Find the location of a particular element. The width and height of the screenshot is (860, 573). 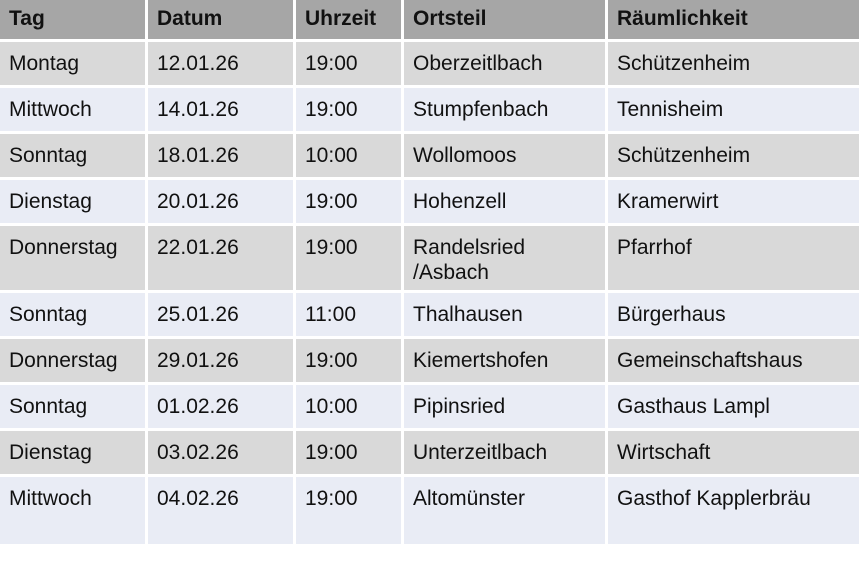

cell-ortsteil: Randelsried /Asbach is located at coordinates (504, 258).